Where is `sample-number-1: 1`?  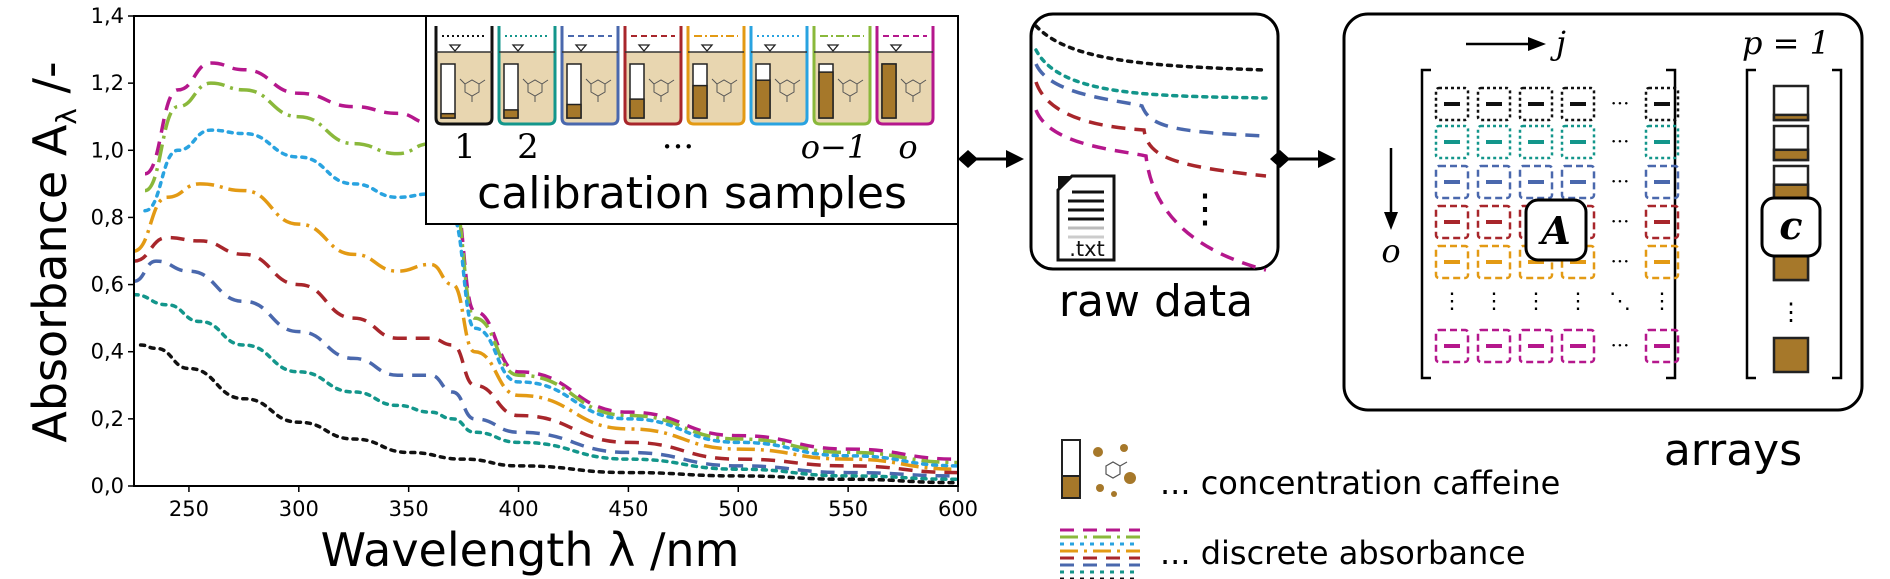
sample-number-1: 1 is located at coordinates (465, 147).